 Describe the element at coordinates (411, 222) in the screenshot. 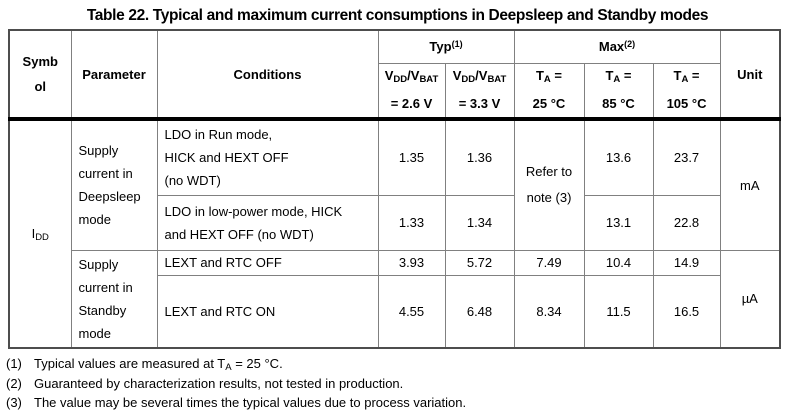

I see `typ-2v6-value: 1.33` at that location.